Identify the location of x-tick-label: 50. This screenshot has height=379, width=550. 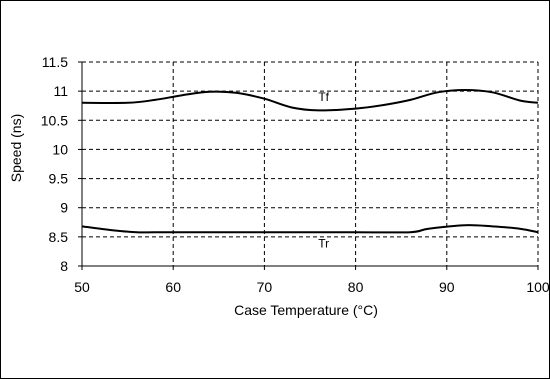
(82, 287).